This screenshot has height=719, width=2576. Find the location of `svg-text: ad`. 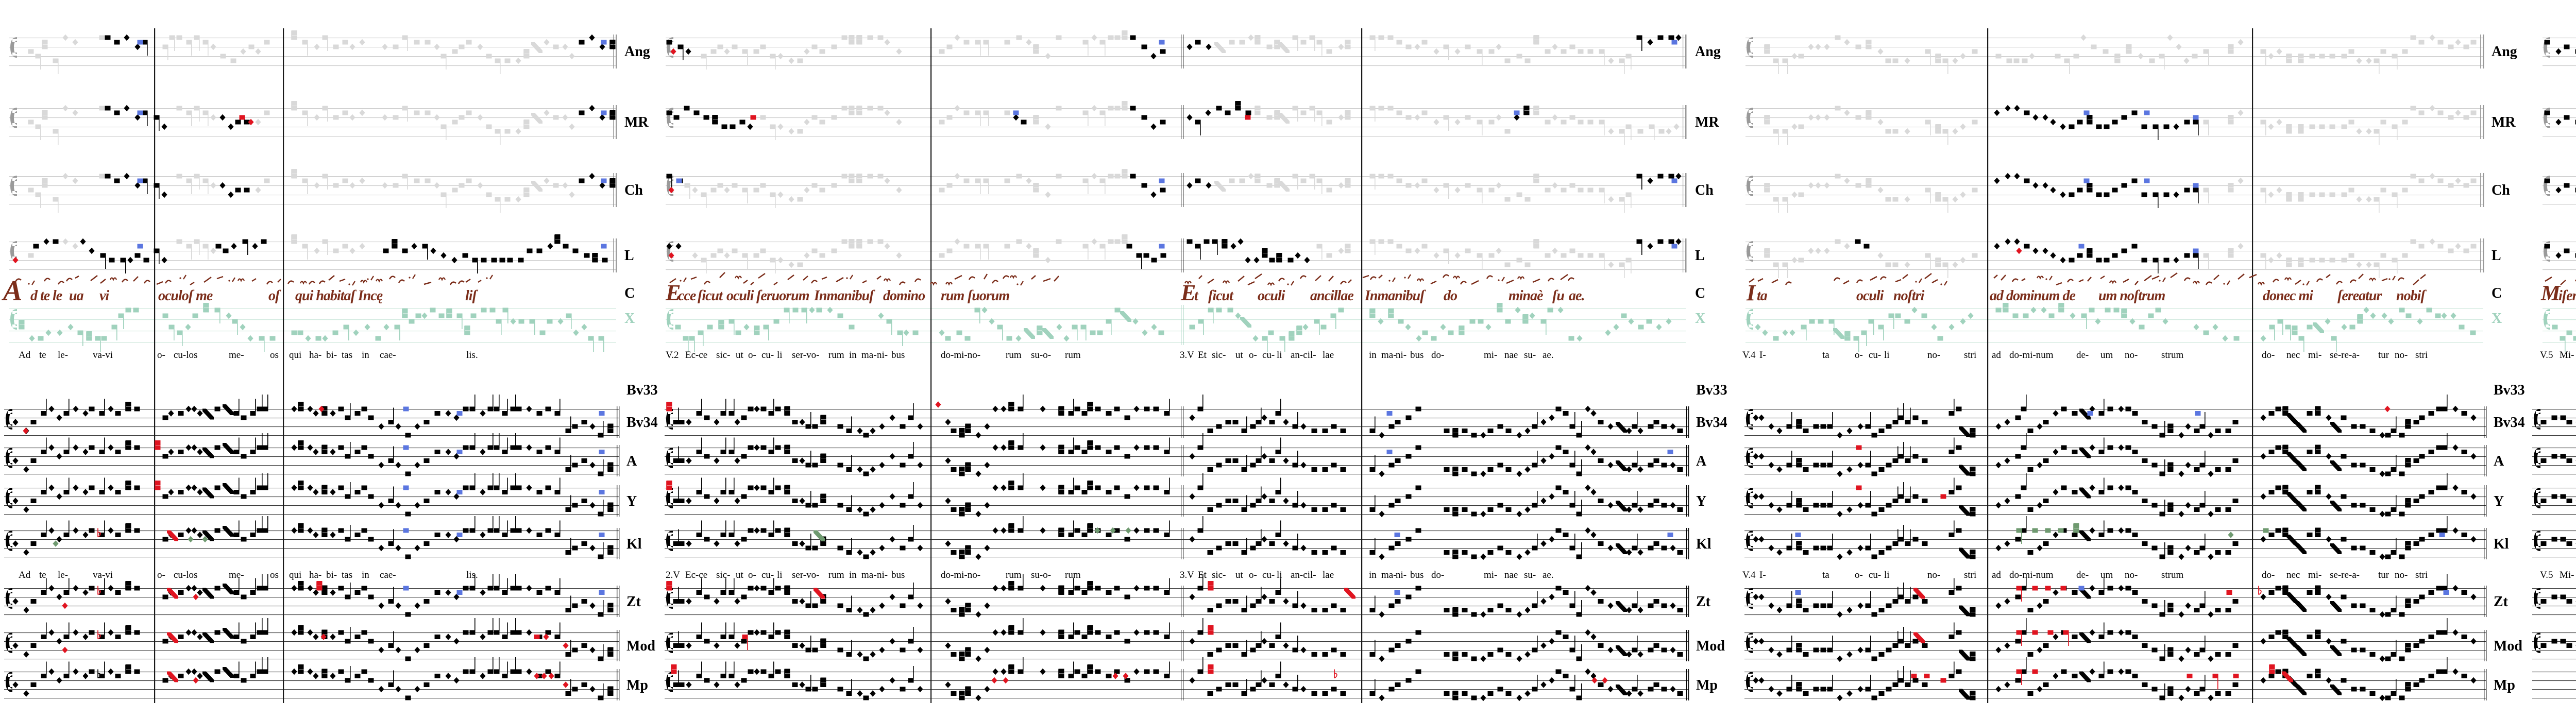

svg-text: ad is located at coordinates (1996, 575).